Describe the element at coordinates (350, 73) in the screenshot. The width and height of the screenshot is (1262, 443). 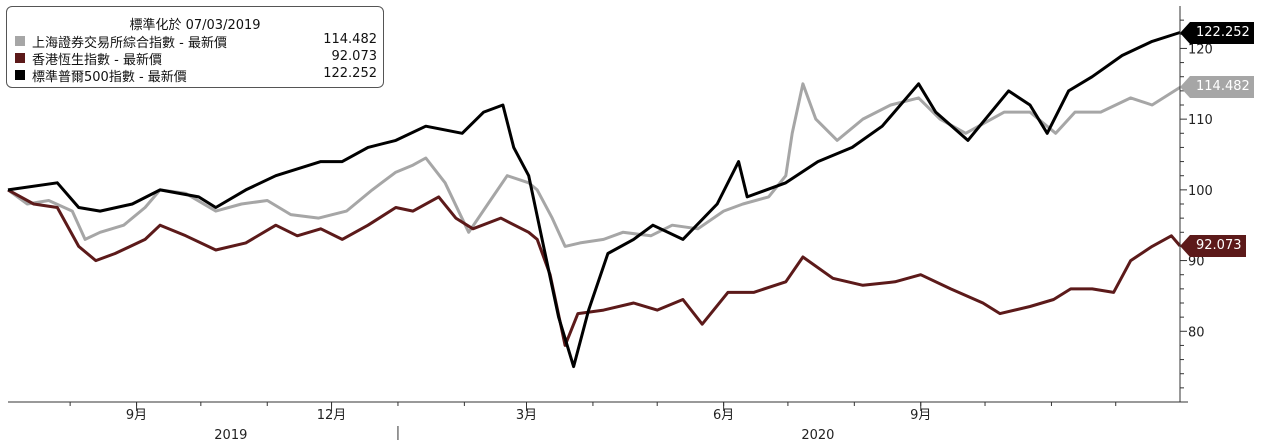
I see `legend-value: 122.252` at that location.